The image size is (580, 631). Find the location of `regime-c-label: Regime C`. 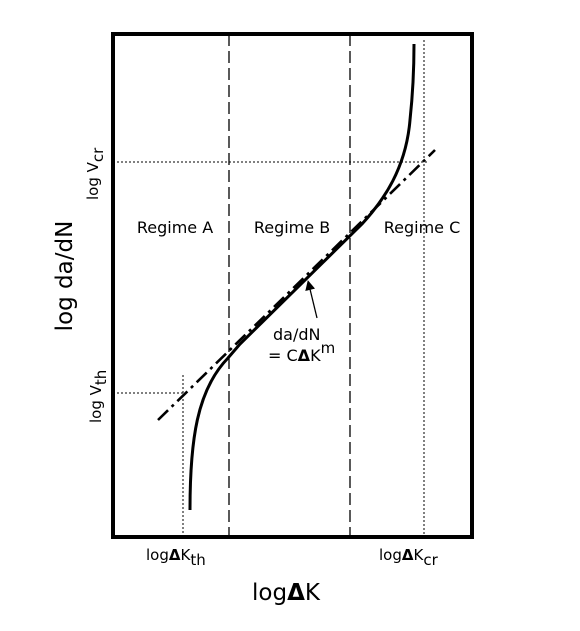

regime-c-label: Regime C is located at coordinates (422, 227).